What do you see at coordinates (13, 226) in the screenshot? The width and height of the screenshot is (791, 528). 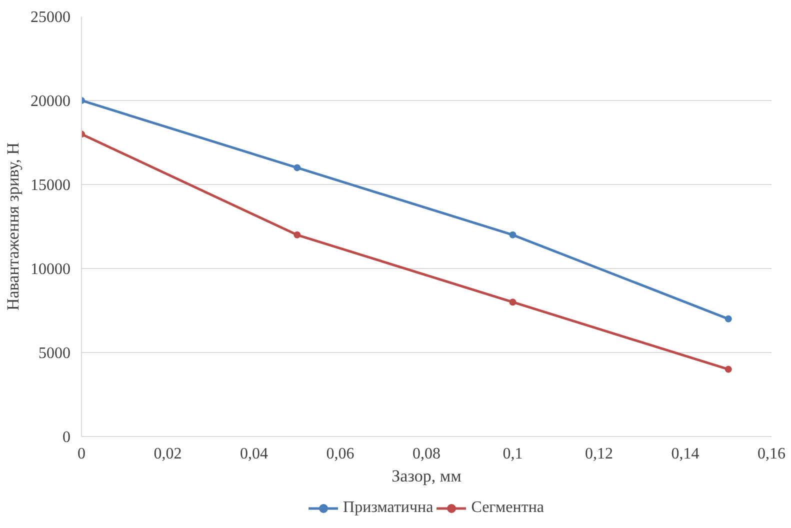 I see `y-axis-title: Навантаження зриву, Н` at bounding box center [13, 226].